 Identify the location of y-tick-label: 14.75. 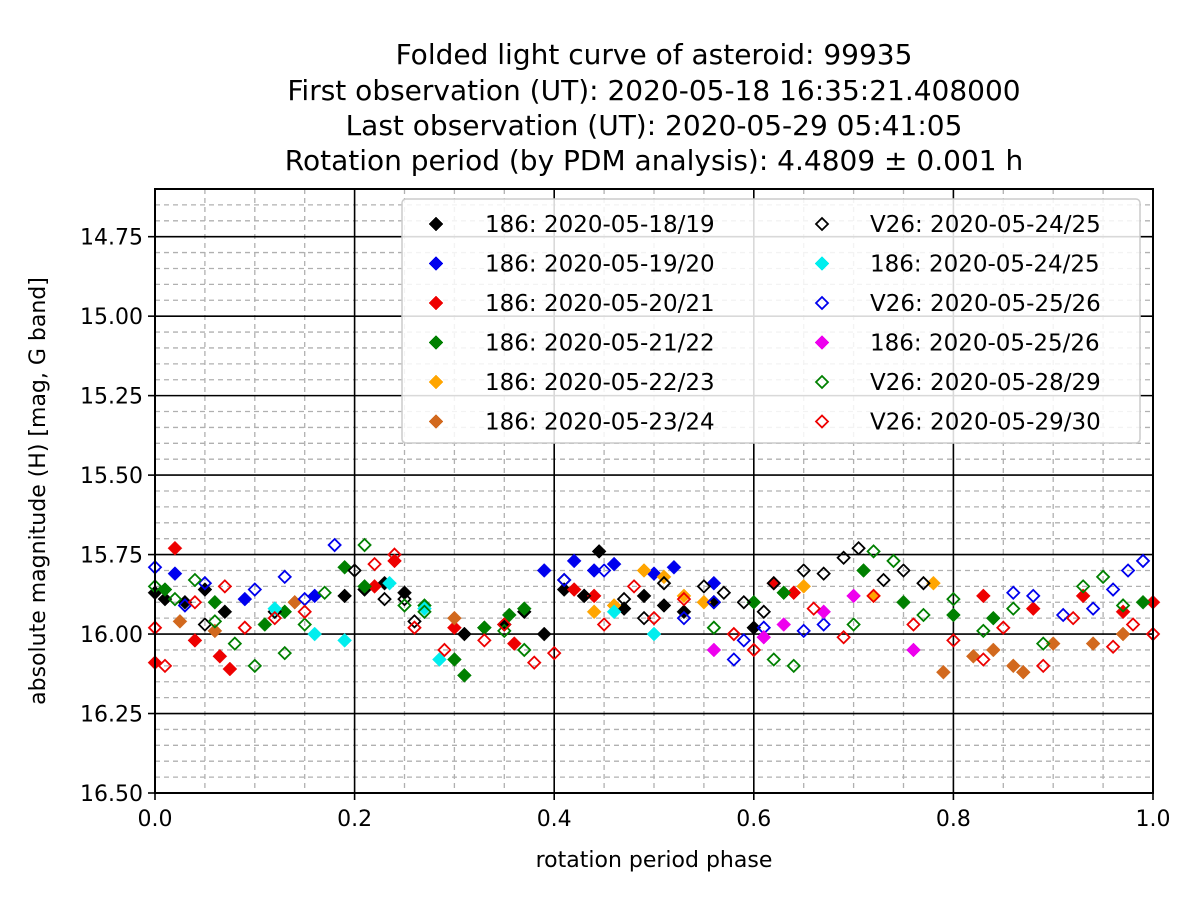
(111, 238).